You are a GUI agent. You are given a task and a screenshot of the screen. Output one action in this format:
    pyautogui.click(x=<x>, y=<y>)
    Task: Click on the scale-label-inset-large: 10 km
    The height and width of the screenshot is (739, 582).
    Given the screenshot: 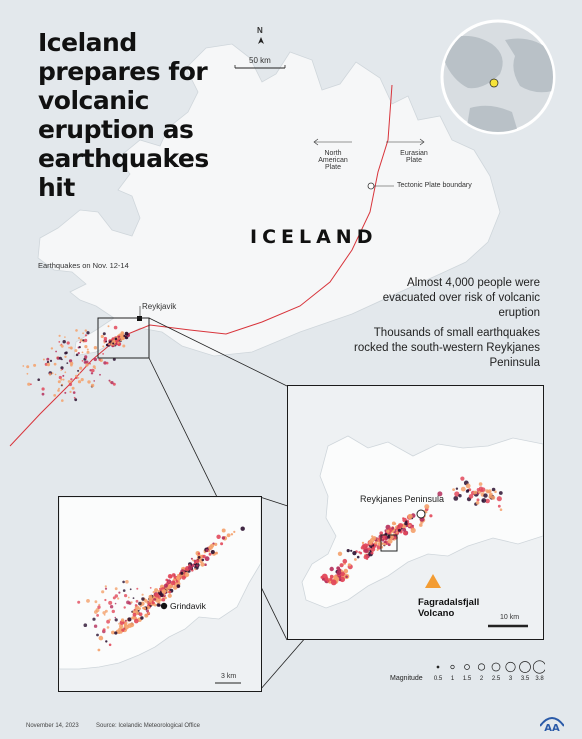 What is the action you would take?
    pyautogui.click(x=510, y=617)
    